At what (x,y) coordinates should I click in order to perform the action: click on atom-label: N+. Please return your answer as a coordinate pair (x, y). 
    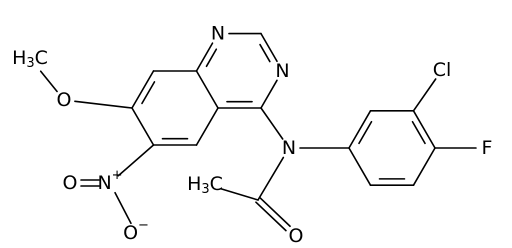
    Looking at the image, I should click on (109, 181).